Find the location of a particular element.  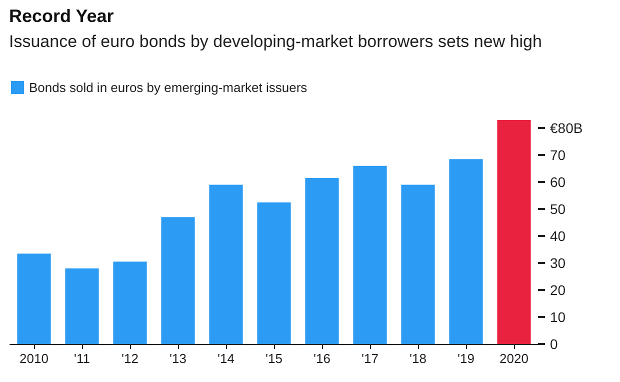

chart-title: Record Year is located at coordinates (61, 16).